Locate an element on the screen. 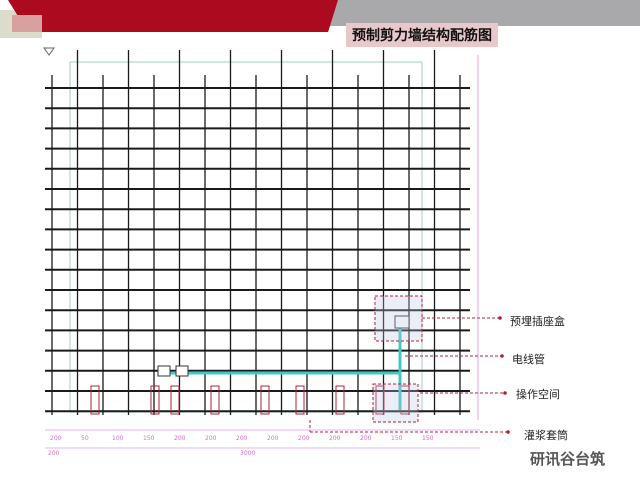 This screenshot has width=640, height=483. dimension-label: 50 is located at coordinates (85, 438).